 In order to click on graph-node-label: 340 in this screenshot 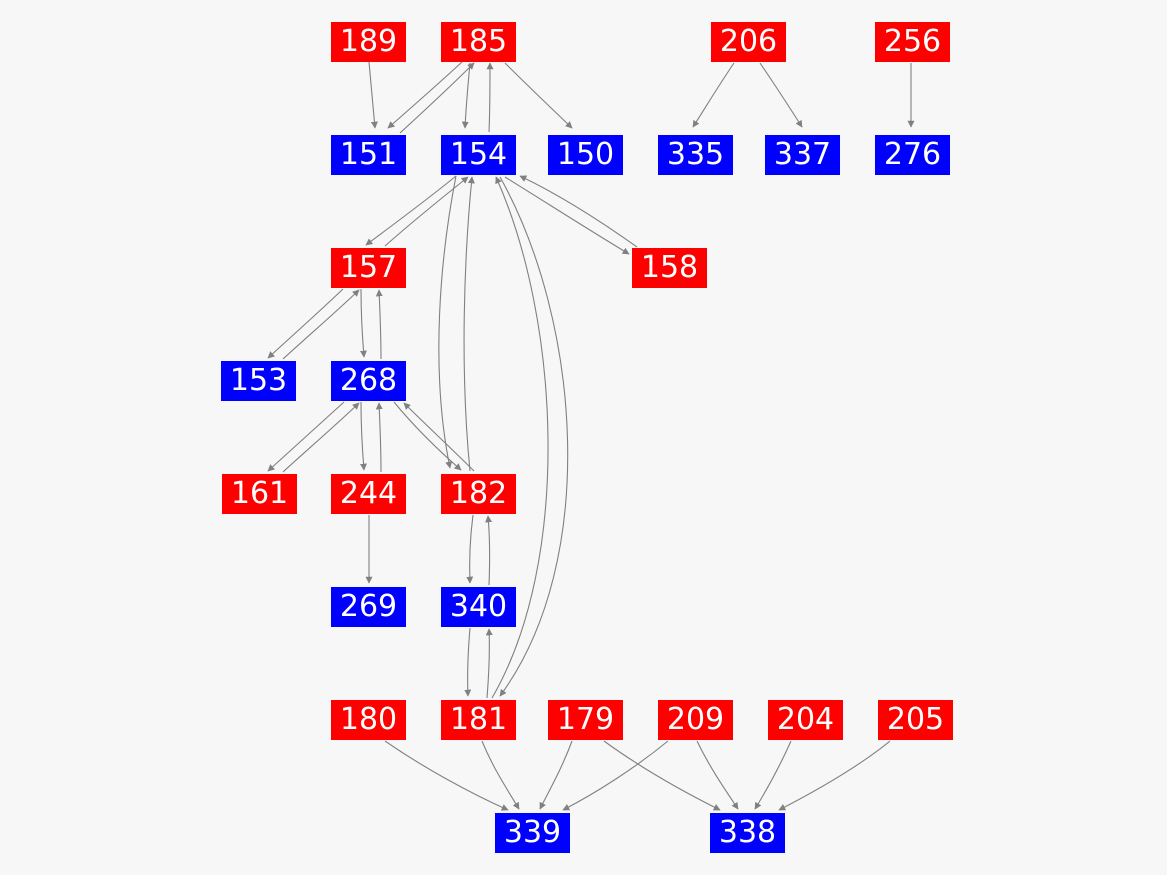, I will do `click(478, 606)`.